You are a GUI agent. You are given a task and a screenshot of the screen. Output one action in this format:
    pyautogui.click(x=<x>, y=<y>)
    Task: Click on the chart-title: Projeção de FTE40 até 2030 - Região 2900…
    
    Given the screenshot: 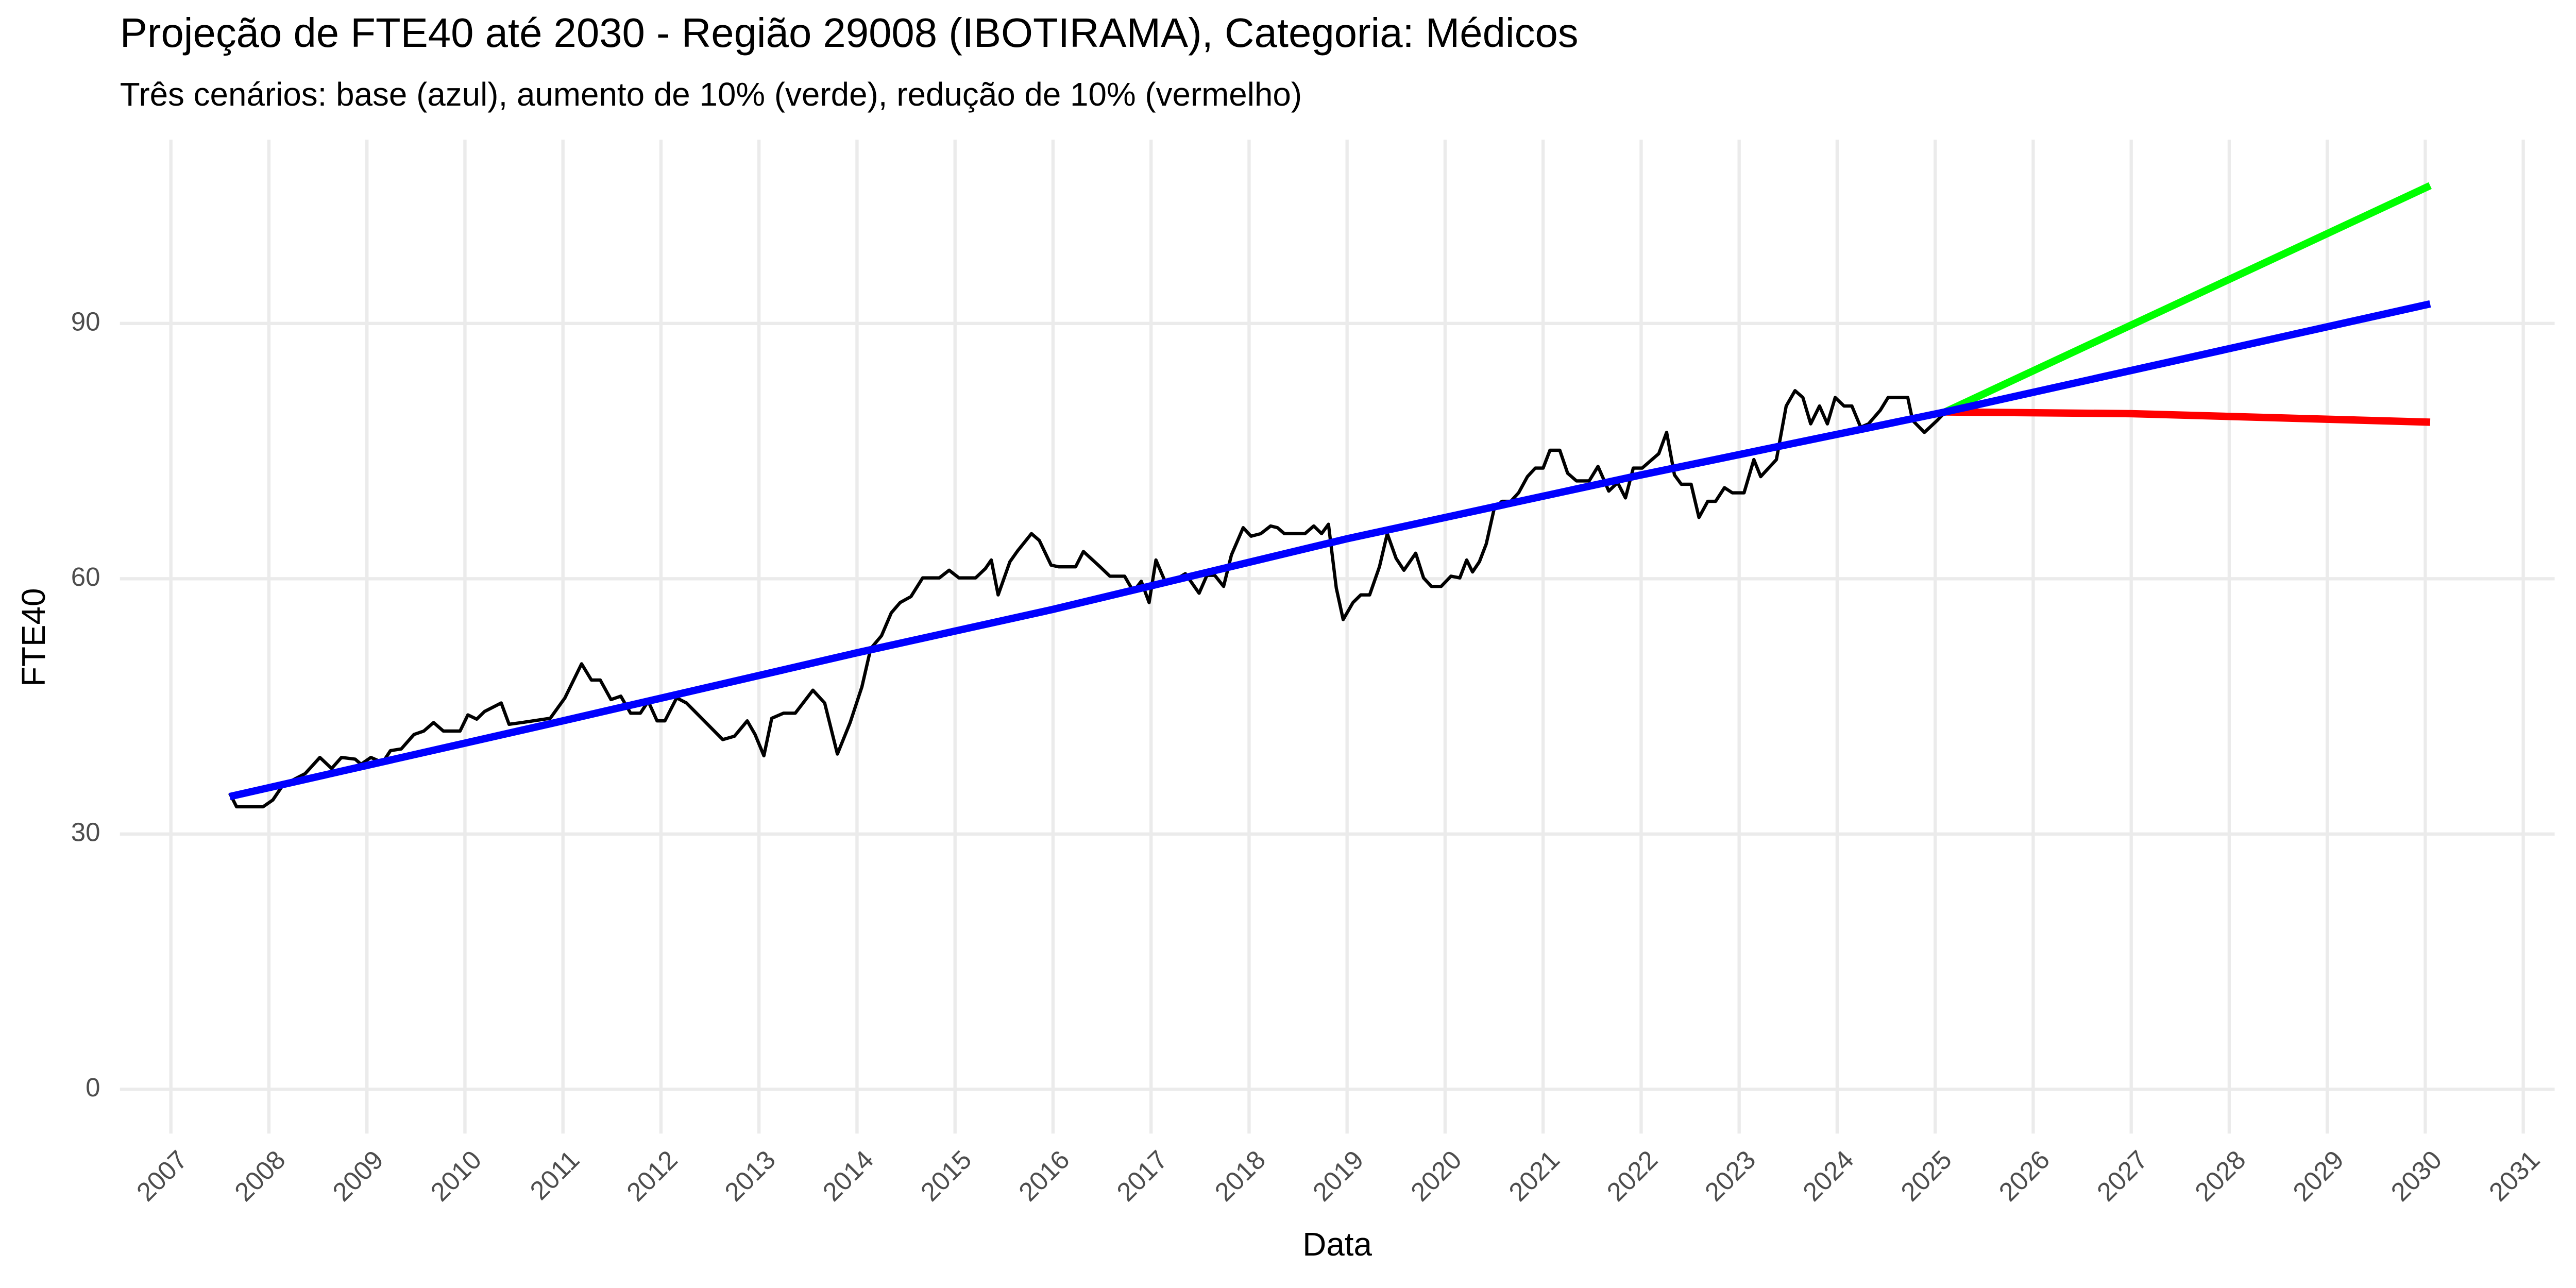 What is the action you would take?
    pyautogui.click(x=849, y=33)
    